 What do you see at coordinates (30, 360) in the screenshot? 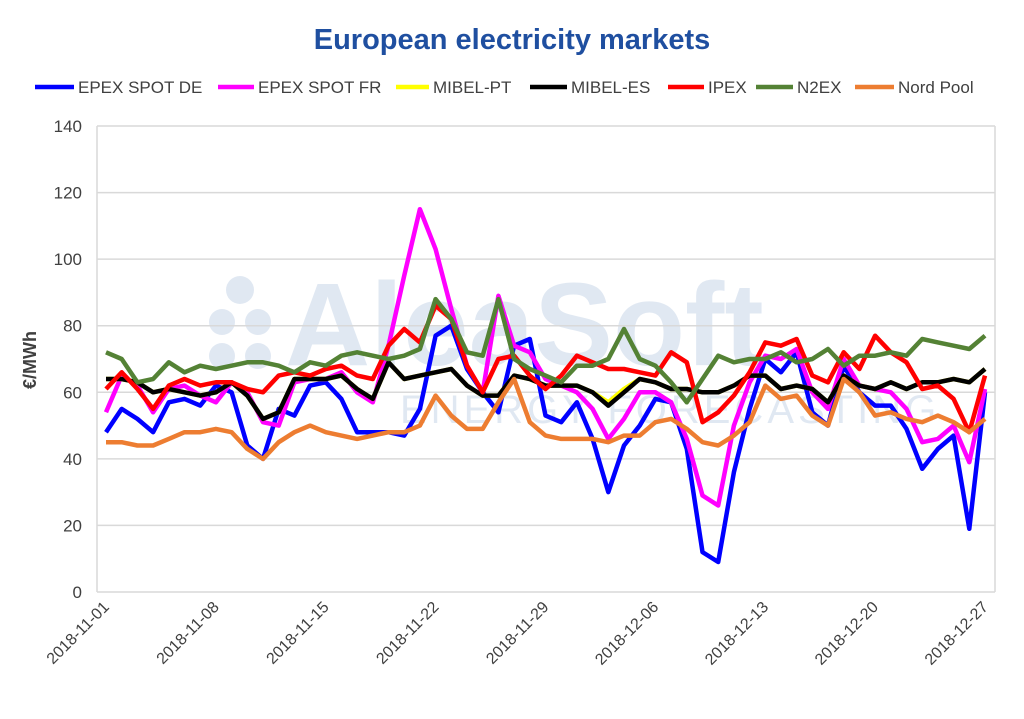
I see `y-axis-label: €/MWh` at bounding box center [30, 360].